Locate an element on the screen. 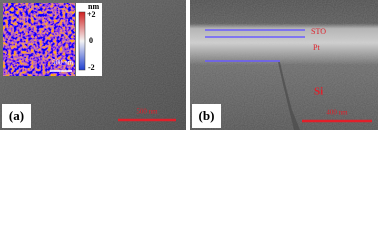 Image resolution: width=378 pixels, height=240 pixels. panel-label: (a) is located at coordinates (16, 115).